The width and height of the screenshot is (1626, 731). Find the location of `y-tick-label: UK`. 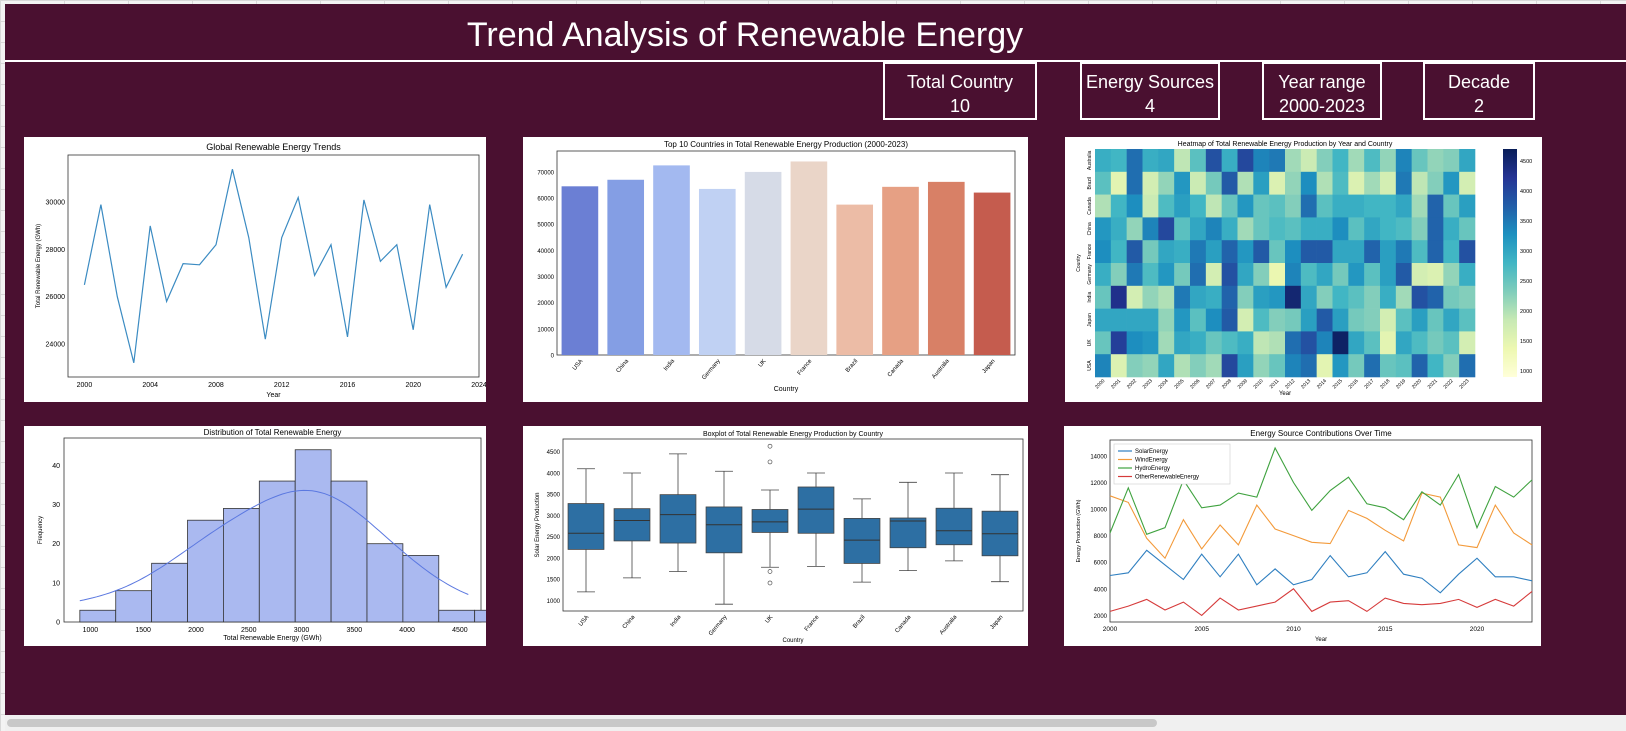

y-tick-label: UK is located at coordinates (1090, 343).